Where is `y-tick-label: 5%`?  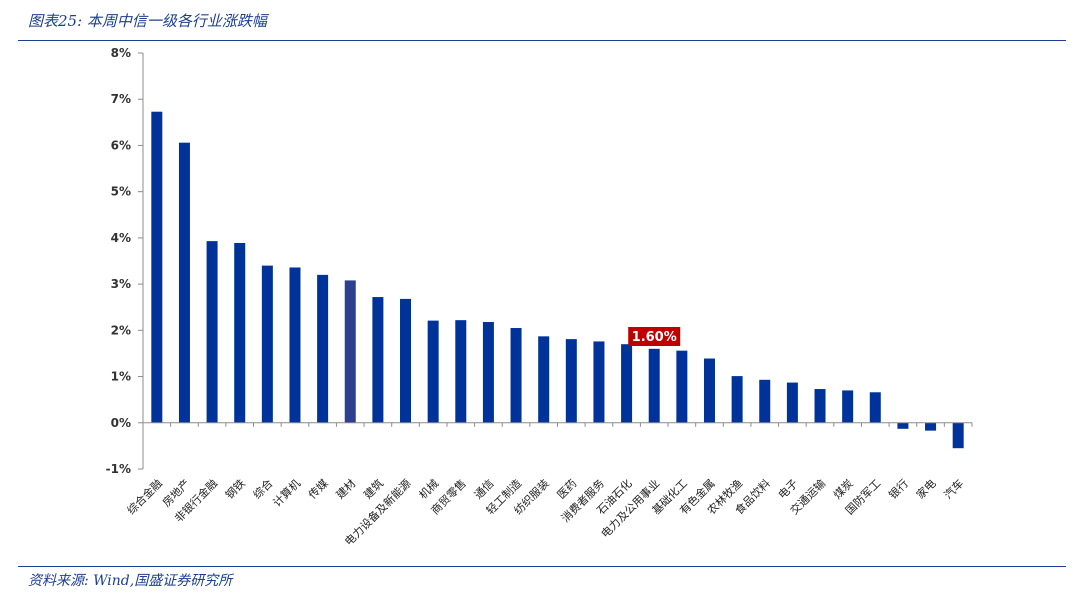
y-tick-label: 5% is located at coordinates (121, 192).